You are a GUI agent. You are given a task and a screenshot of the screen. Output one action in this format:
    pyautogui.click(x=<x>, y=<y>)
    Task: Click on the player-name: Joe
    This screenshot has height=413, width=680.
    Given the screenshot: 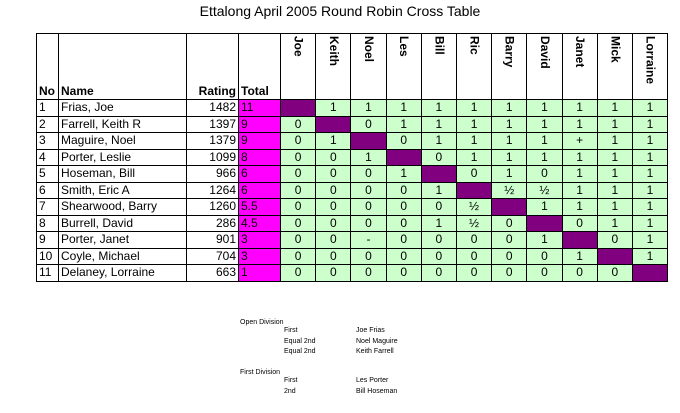 What is the action you would take?
    pyautogui.click(x=298, y=46)
    